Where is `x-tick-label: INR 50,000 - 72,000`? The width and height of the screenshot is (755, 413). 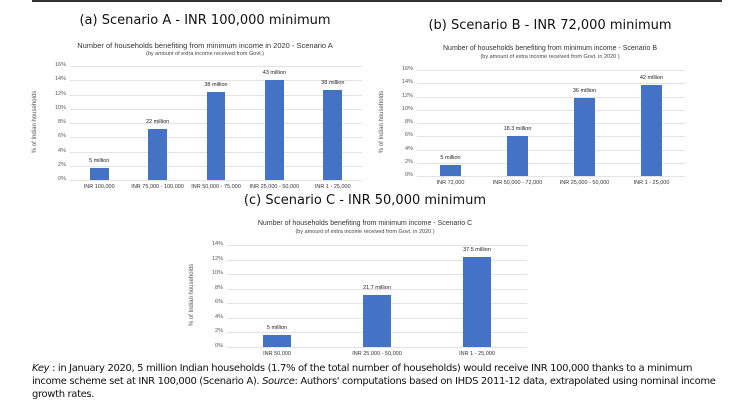 x-tick-label: INR 50,000 - 72,000 is located at coordinates (517, 183).